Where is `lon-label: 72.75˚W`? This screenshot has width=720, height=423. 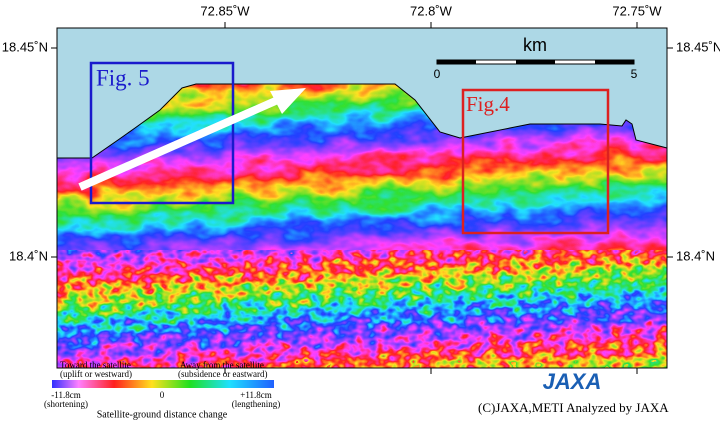
lon-label: 72.75˚W is located at coordinates (637, 10).